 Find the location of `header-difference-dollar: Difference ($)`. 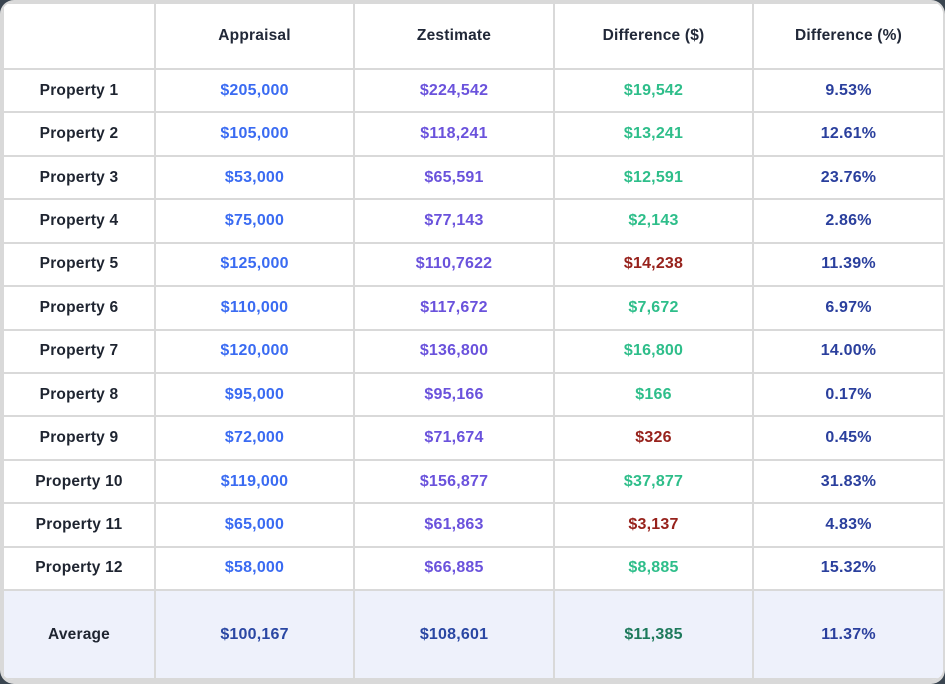

header-difference-dollar: Difference ($) is located at coordinates (653, 36).